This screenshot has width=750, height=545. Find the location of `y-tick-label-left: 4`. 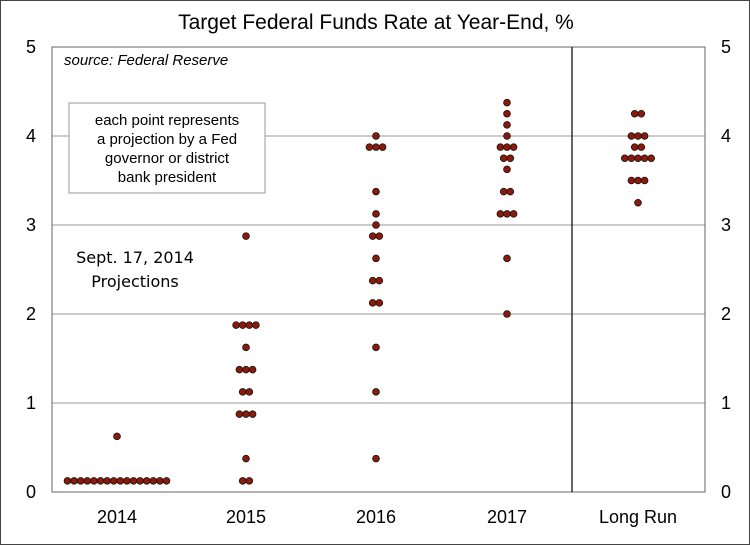

y-tick-label-left: 4 is located at coordinates (31, 136).